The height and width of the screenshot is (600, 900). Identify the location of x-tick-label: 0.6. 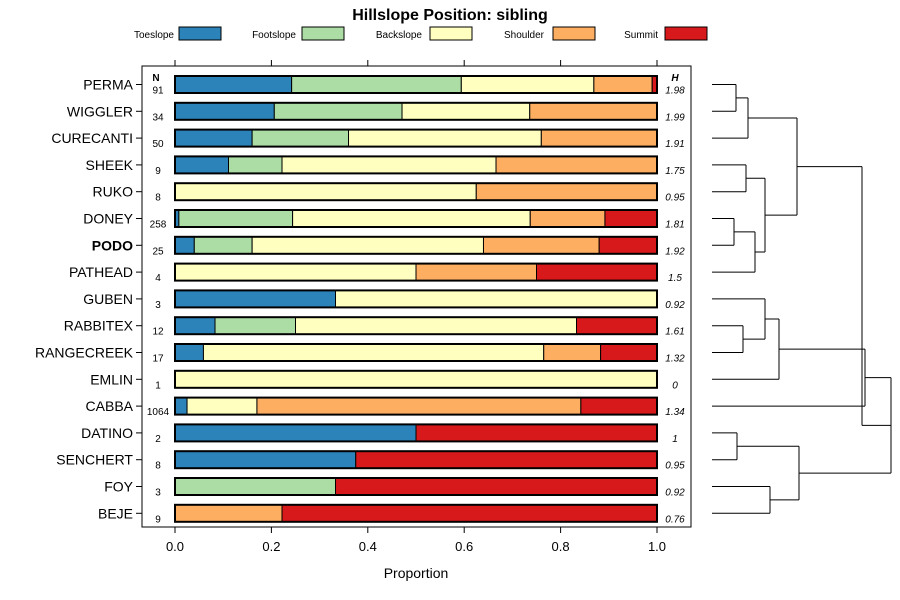
(464, 546).